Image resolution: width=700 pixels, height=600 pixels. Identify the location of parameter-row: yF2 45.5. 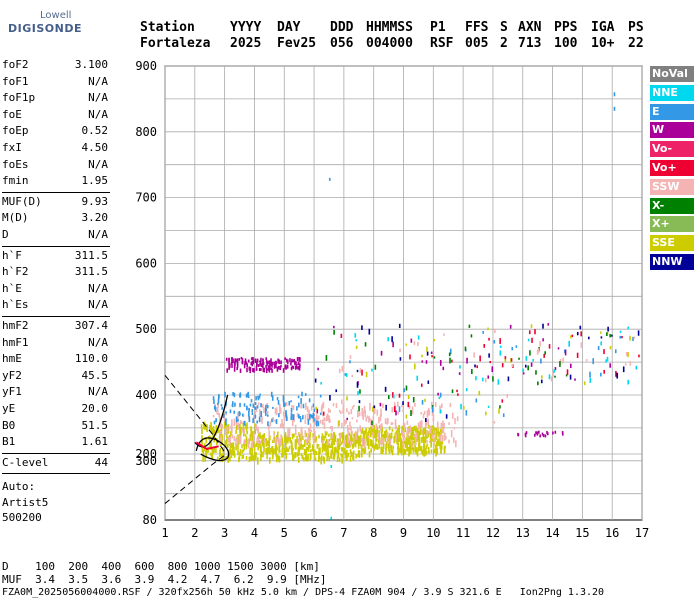
(55, 377).